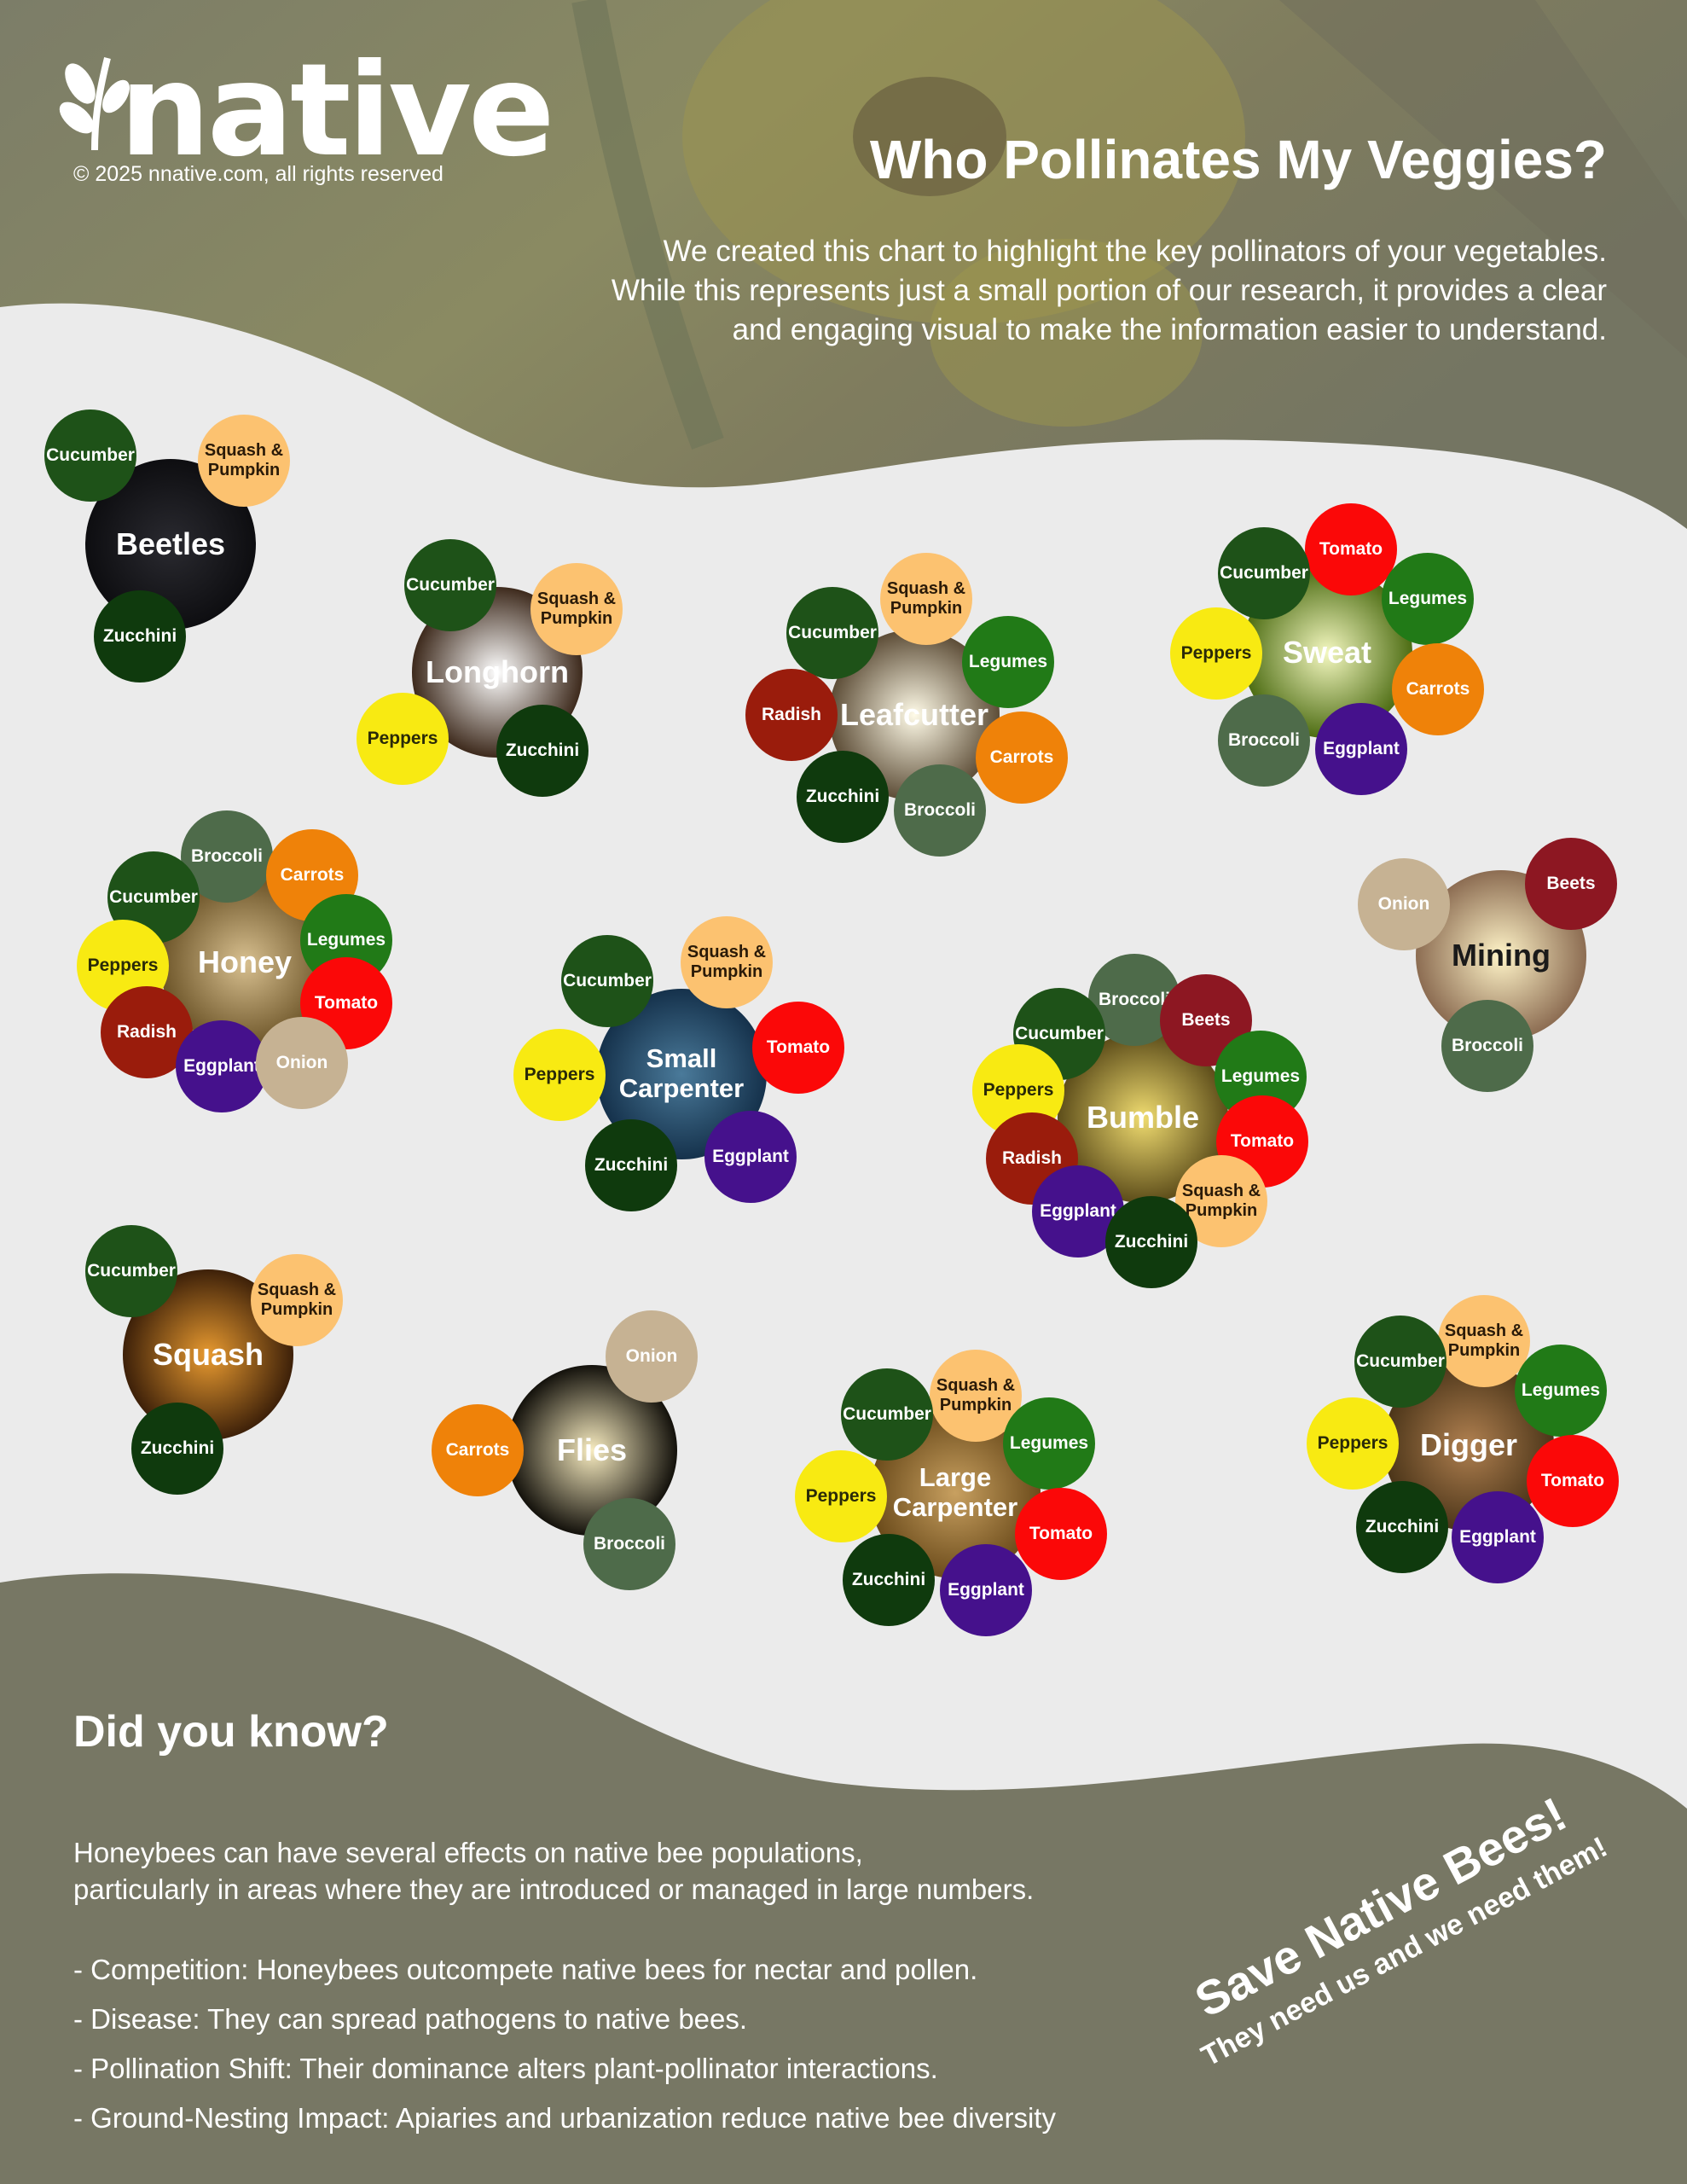  I want to click on plant-circle: Beets, so click(1571, 884).